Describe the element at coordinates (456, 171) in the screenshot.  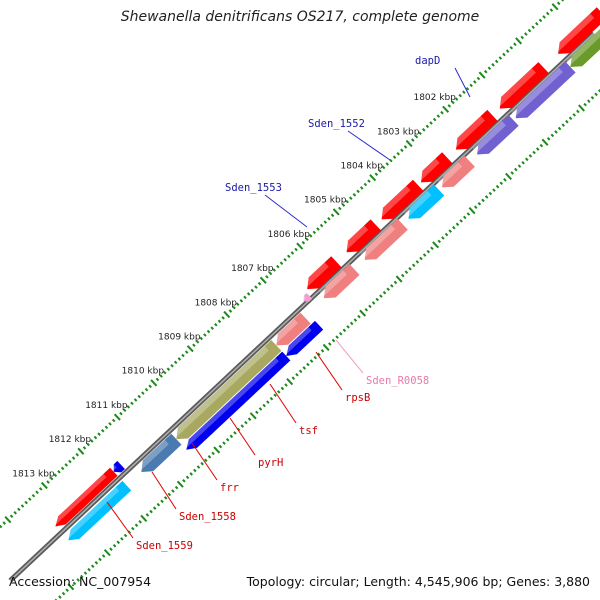
I see `cds-frr` at that location.